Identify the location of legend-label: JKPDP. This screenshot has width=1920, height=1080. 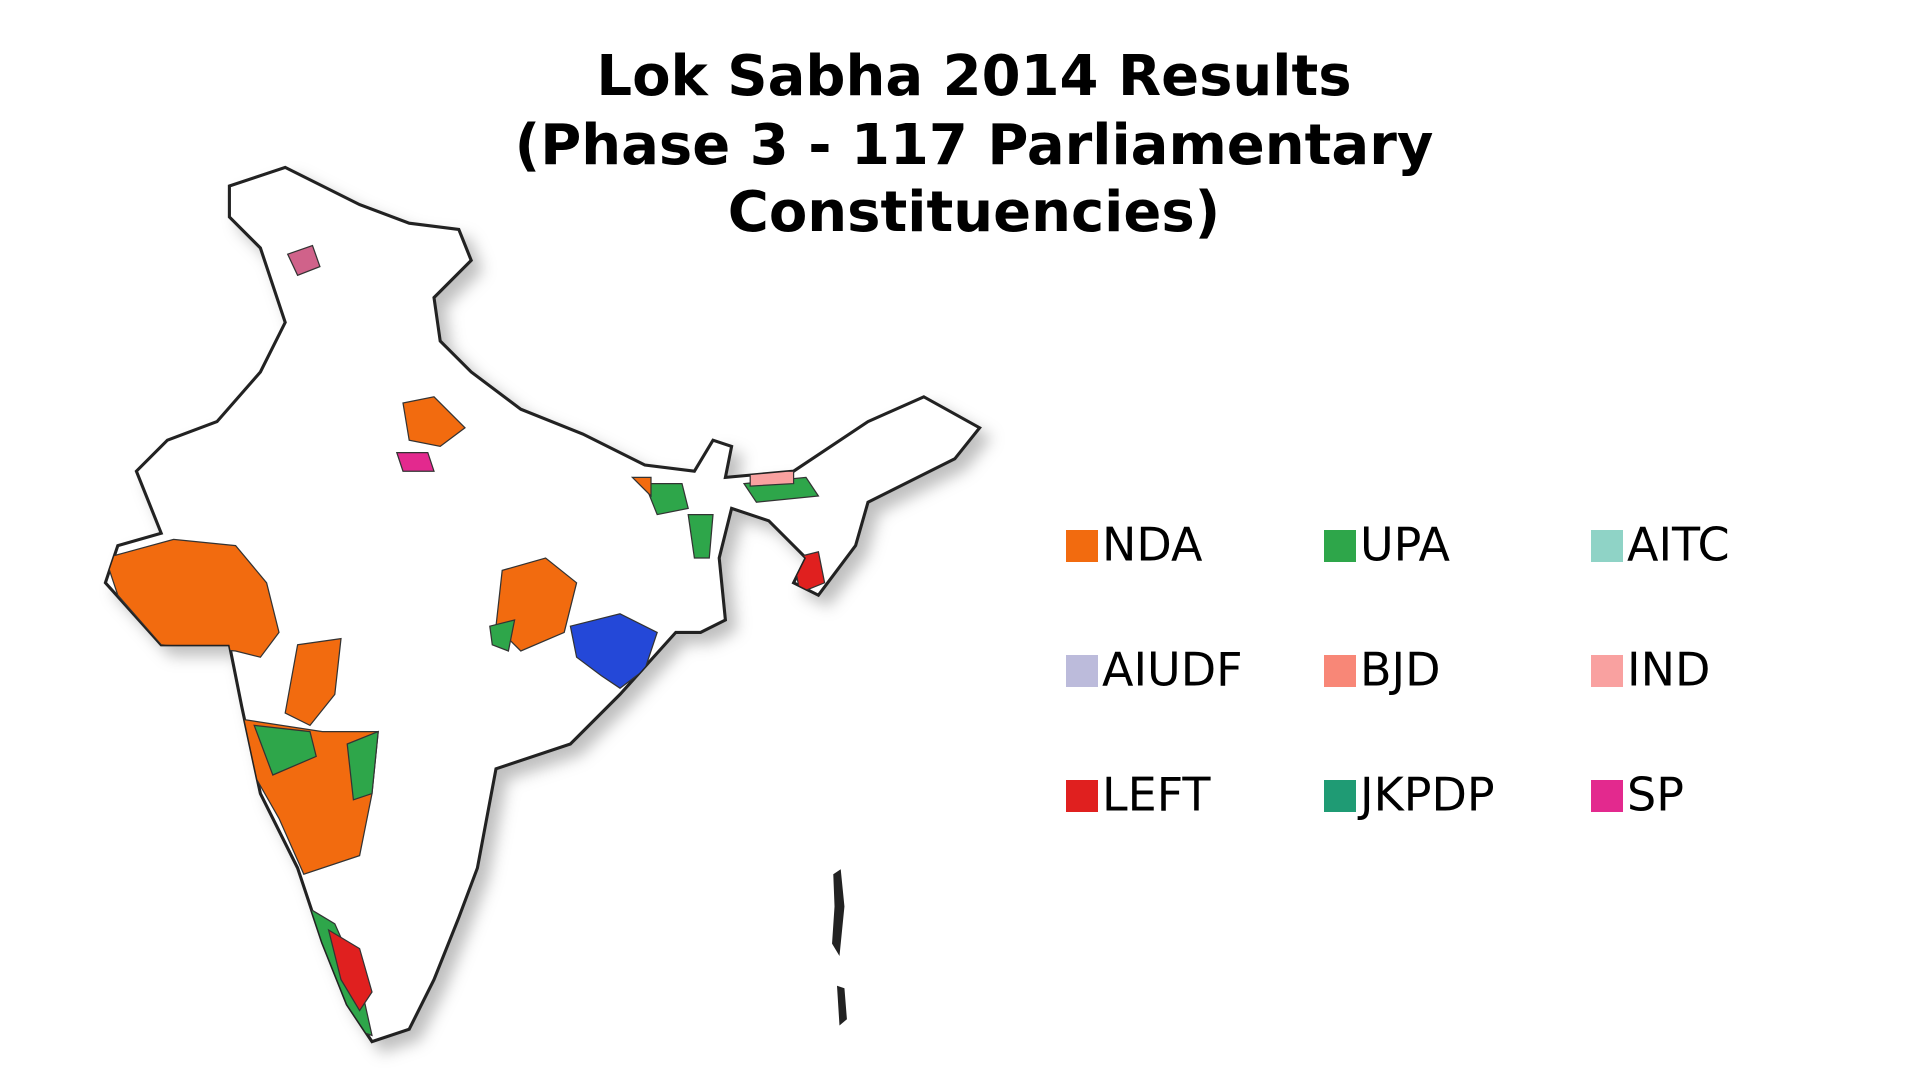
(1426, 795).